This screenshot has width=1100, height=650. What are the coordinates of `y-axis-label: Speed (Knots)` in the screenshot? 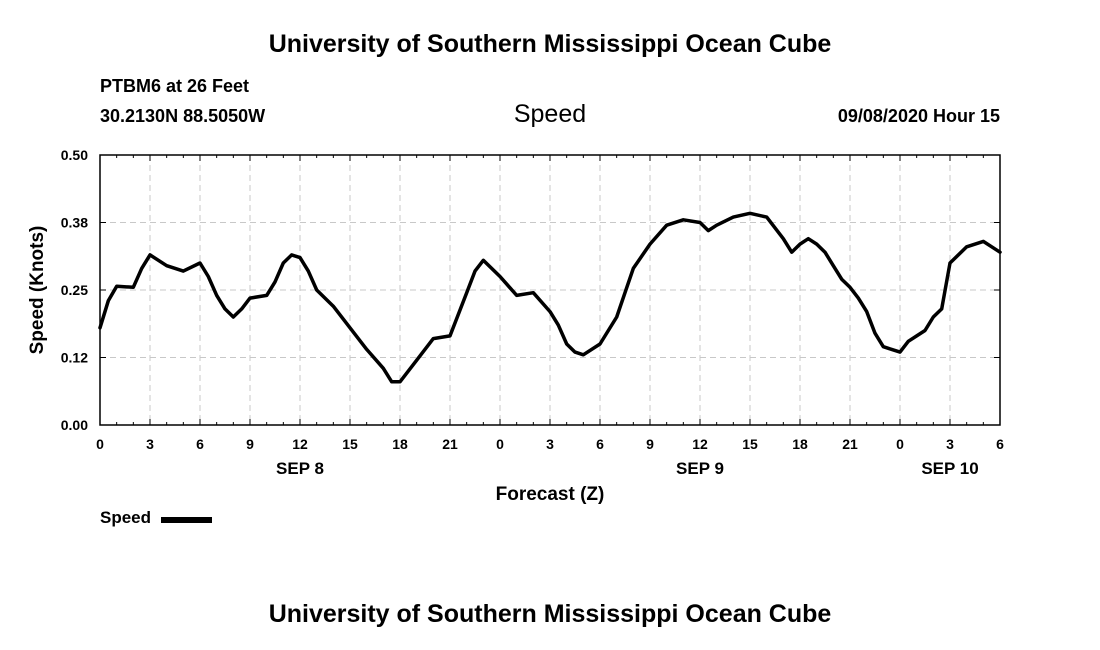 It's located at (37, 290).